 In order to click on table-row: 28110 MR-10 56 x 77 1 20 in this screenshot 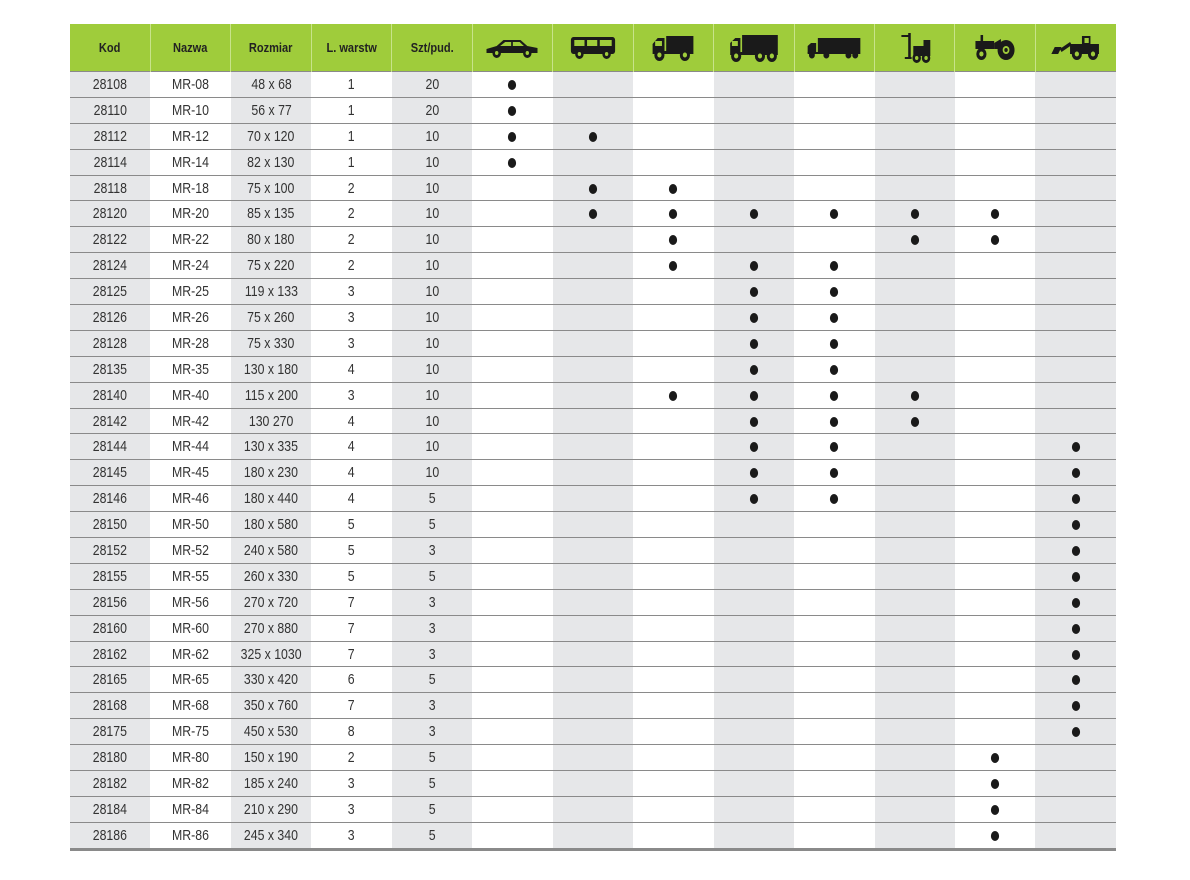, I will do `click(593, 110)`.